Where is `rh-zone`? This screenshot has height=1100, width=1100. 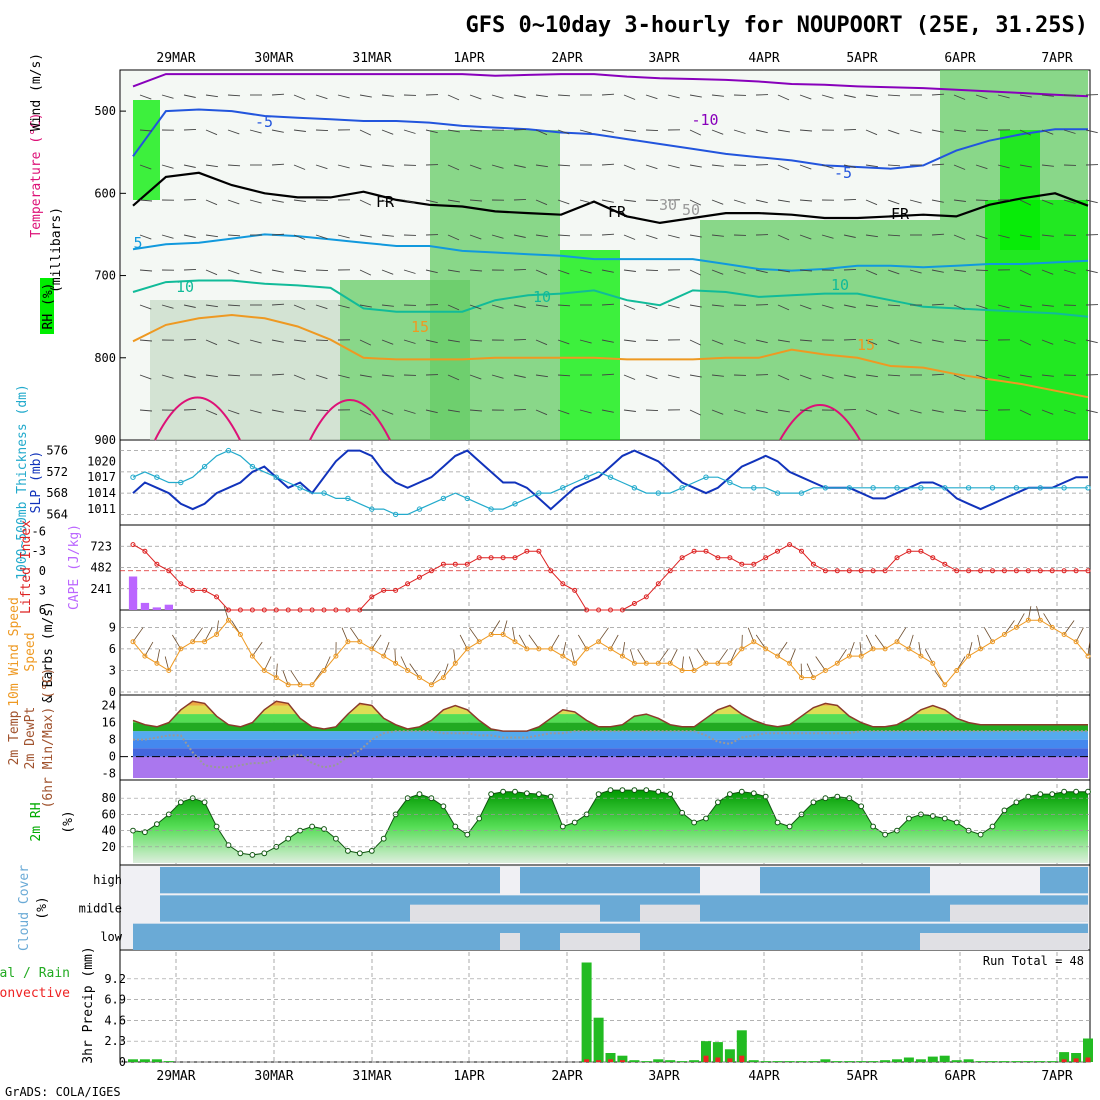 rh-zone is located at coordinates (590, 345).